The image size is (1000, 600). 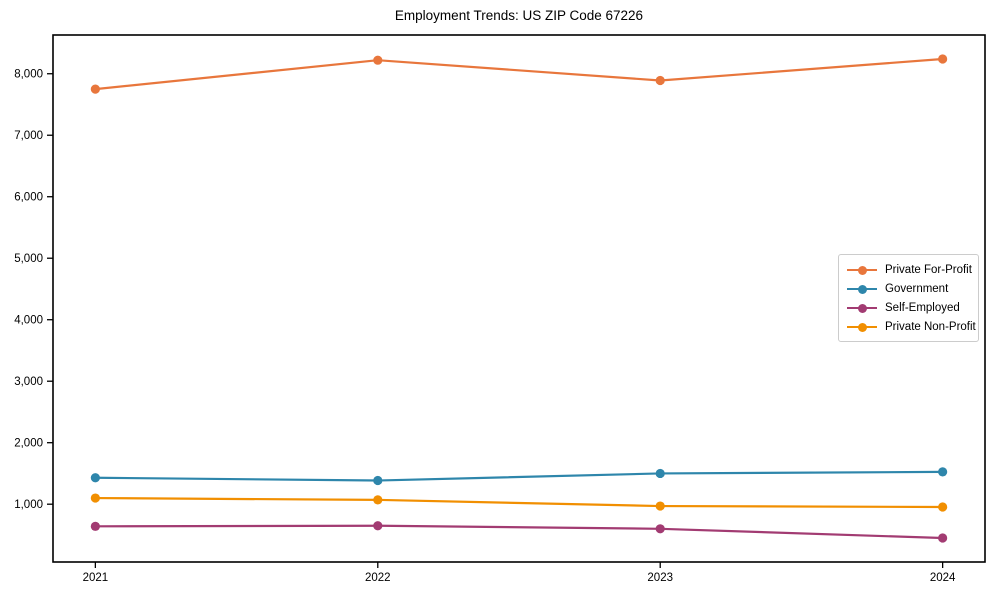 I want to click on x-tick-label: 2021, so click(x=96, y=578).